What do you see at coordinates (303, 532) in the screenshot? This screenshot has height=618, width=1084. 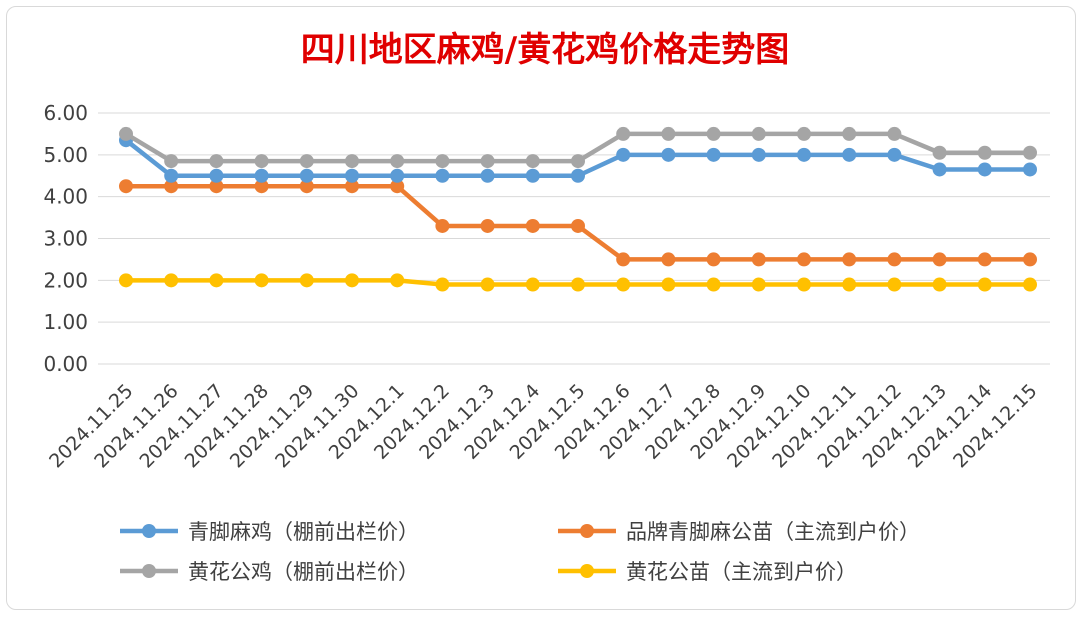 I see `legend-label: 青脚麻鸡（棚前出栏价）` at bounding box center [303, 532].